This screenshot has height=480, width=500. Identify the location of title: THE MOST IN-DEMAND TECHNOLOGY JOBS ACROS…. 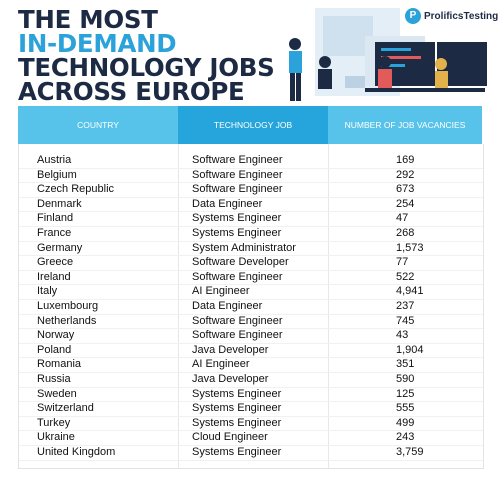
(146, 55).